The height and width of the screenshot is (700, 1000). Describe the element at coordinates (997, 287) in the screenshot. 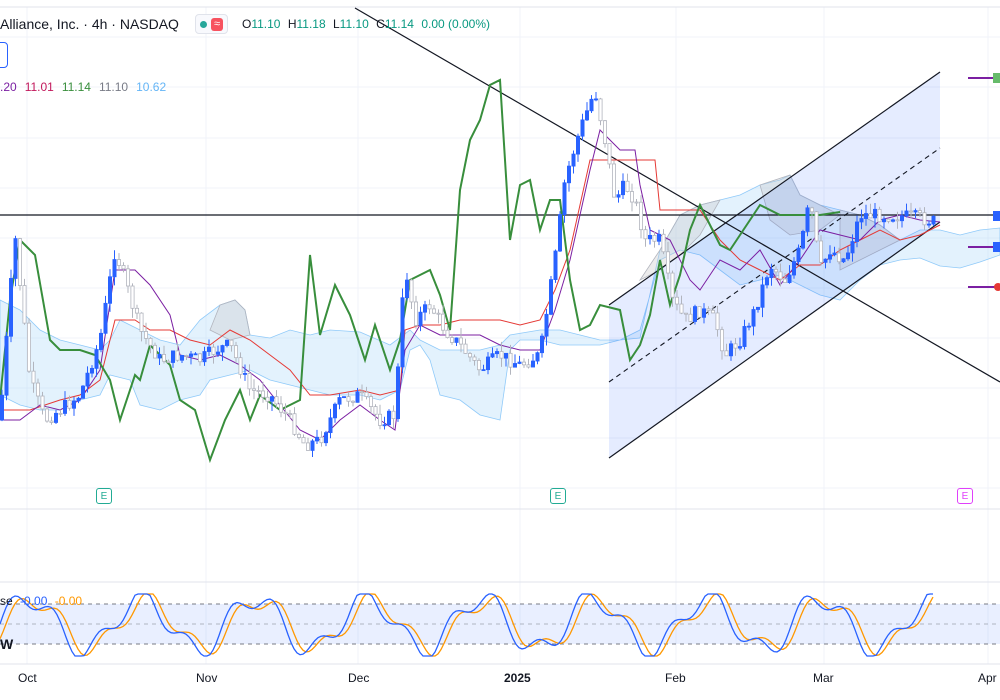

I see `stop-marker` at that location.